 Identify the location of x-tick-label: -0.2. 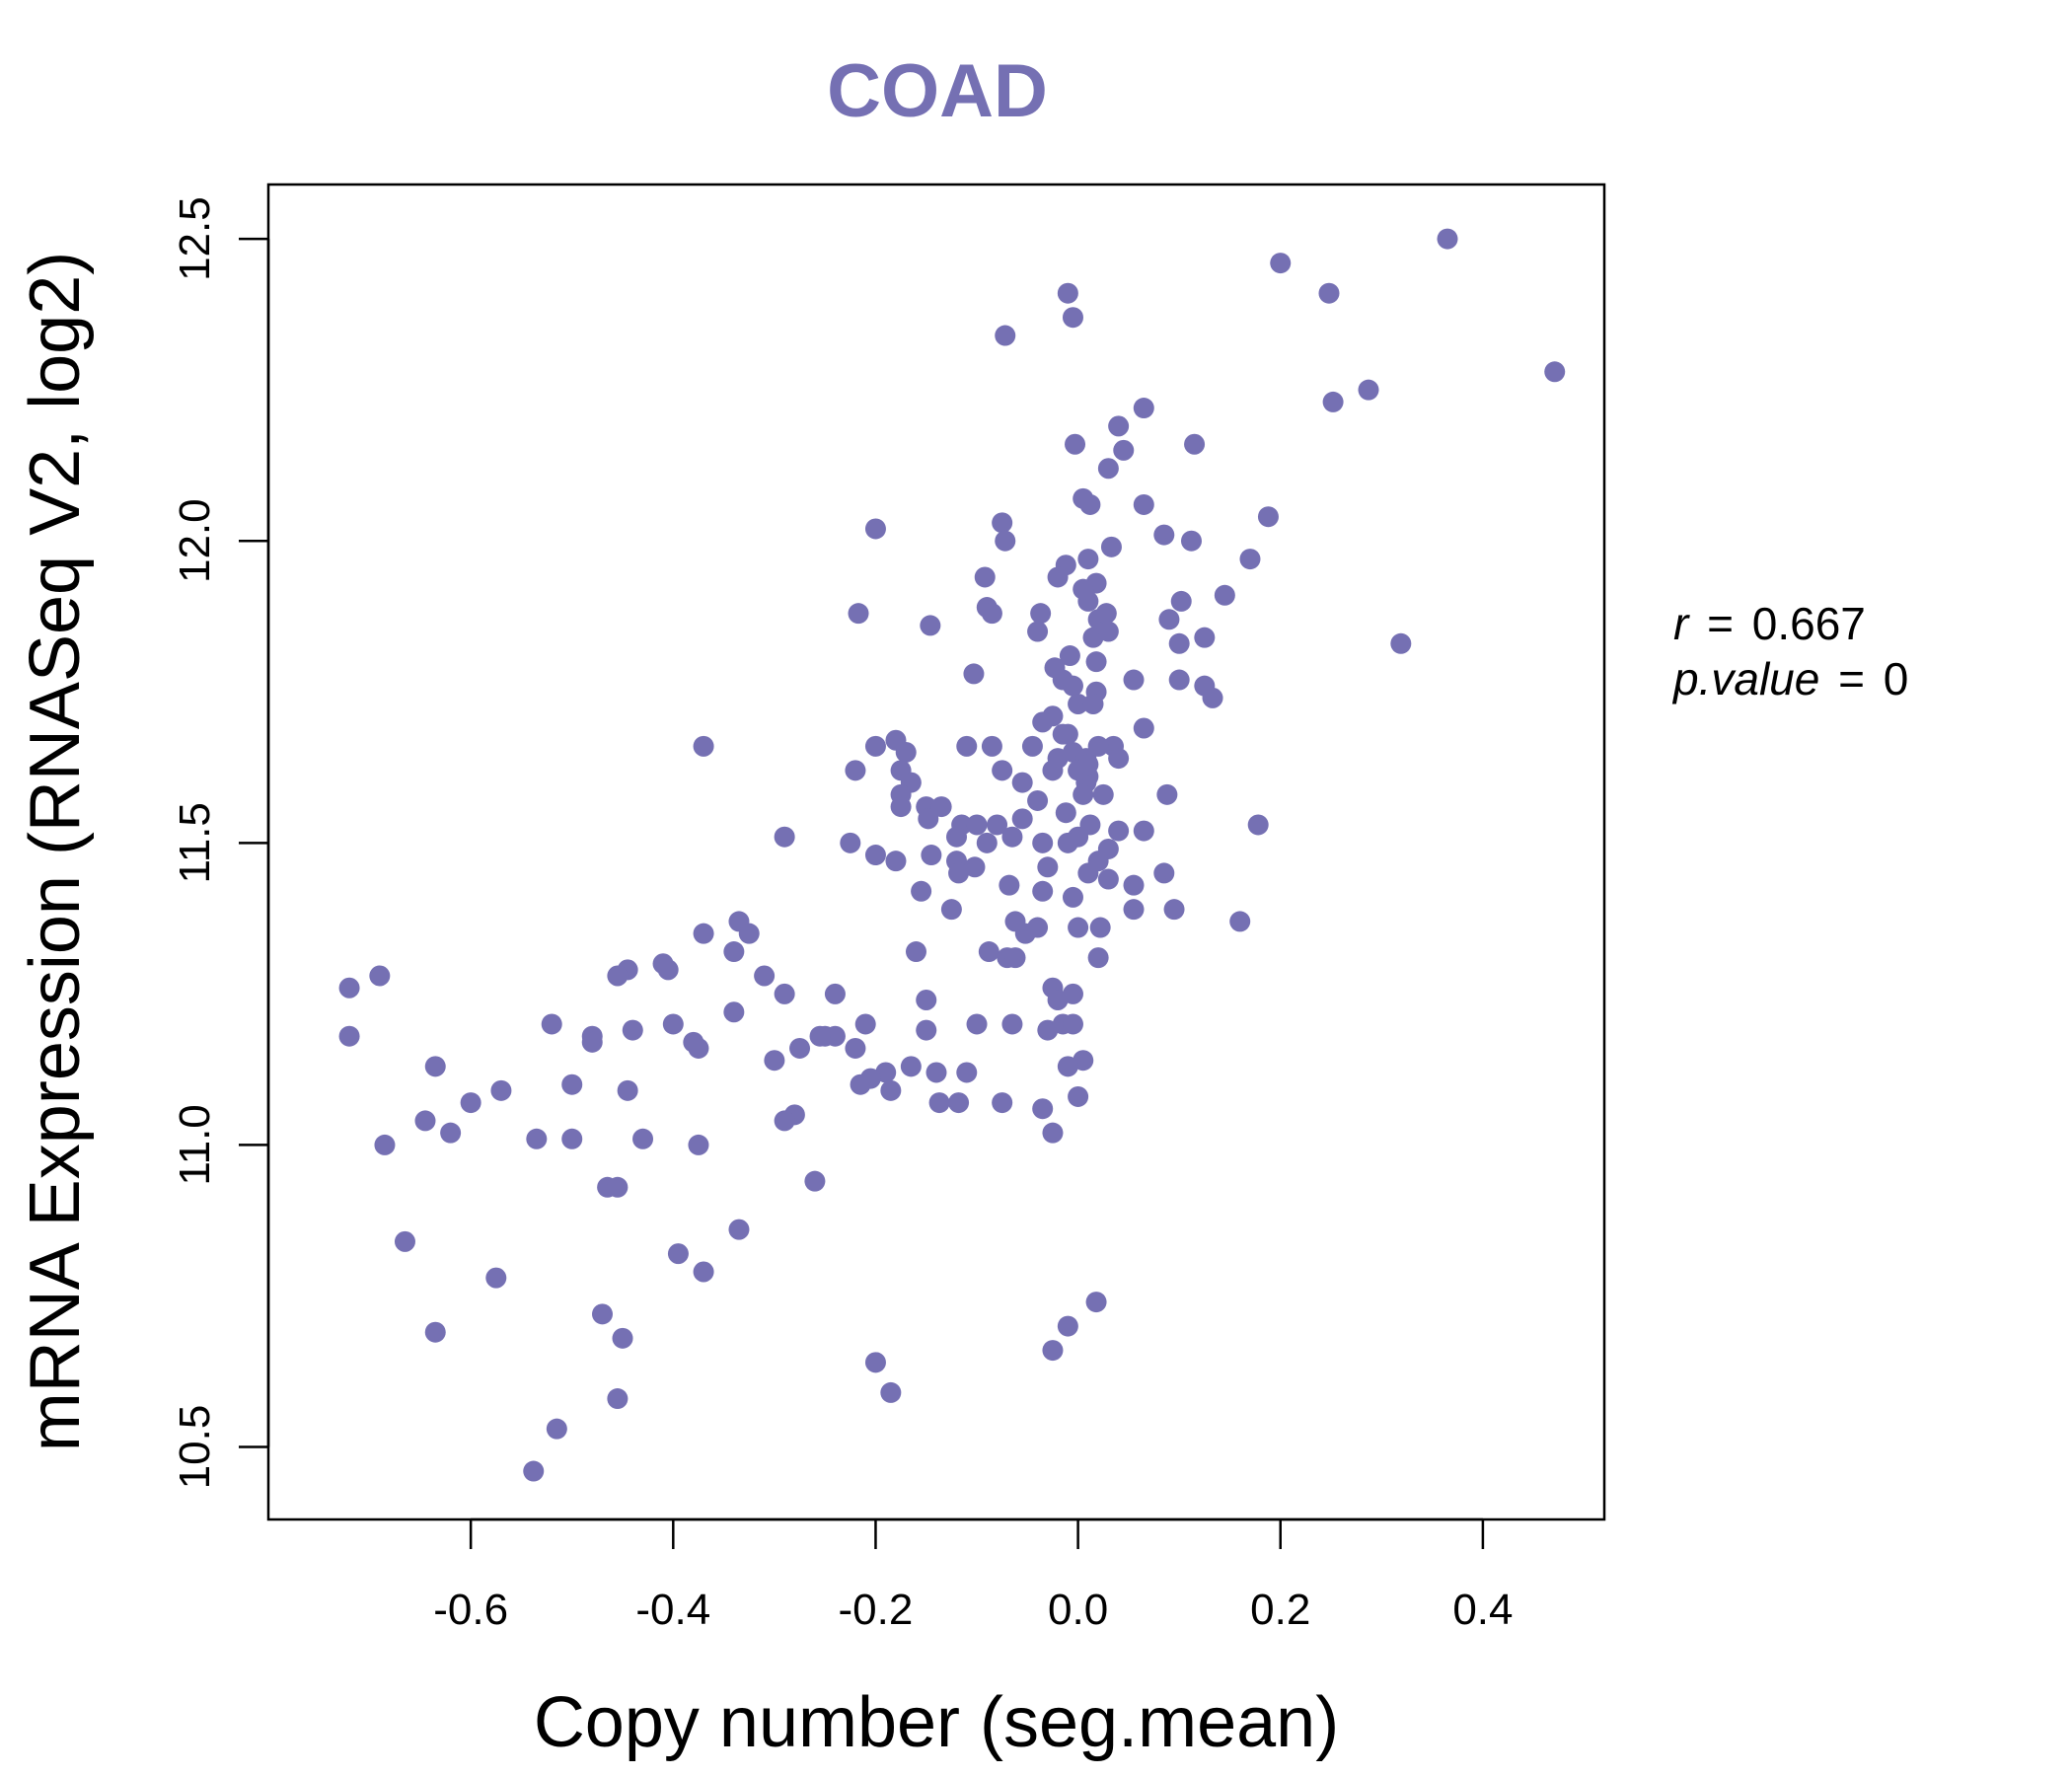
(877, 1610).